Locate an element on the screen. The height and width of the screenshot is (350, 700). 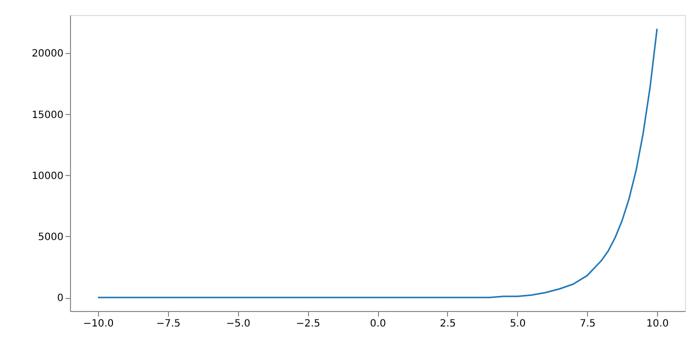
x-tick-label: 5.0 is located at coordinates (518, 324).